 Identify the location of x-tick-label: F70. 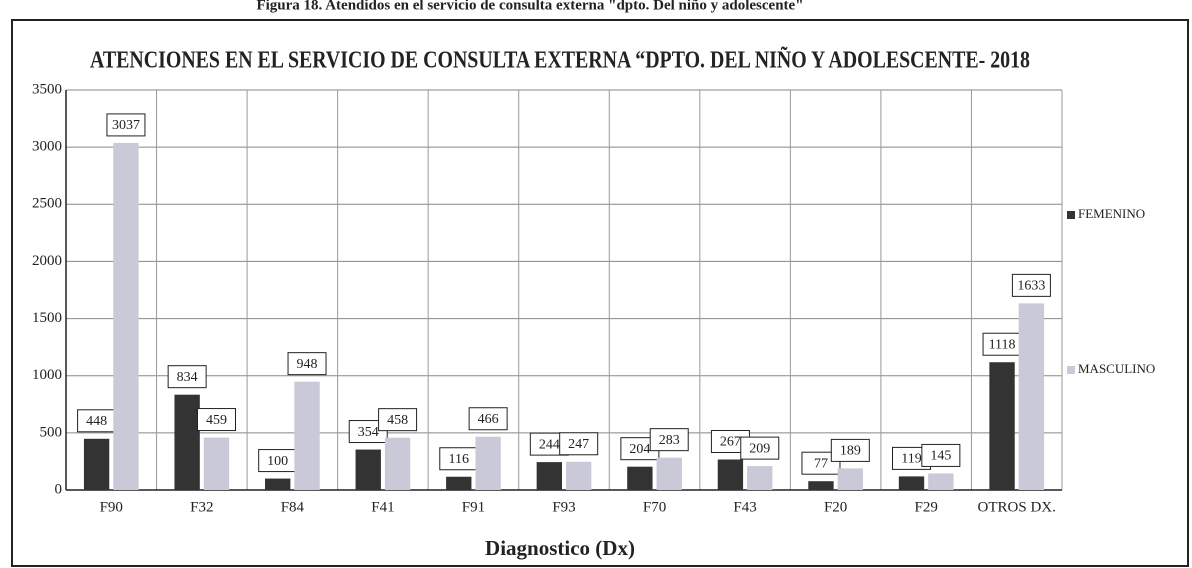
(654, 507).